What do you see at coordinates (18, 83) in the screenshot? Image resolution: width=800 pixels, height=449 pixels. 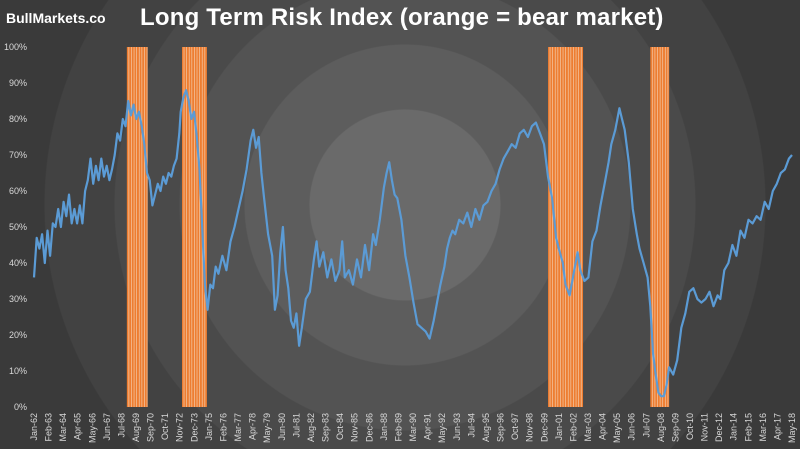 I see `y-tick-label: 90%` at bounding box center [18, 83].